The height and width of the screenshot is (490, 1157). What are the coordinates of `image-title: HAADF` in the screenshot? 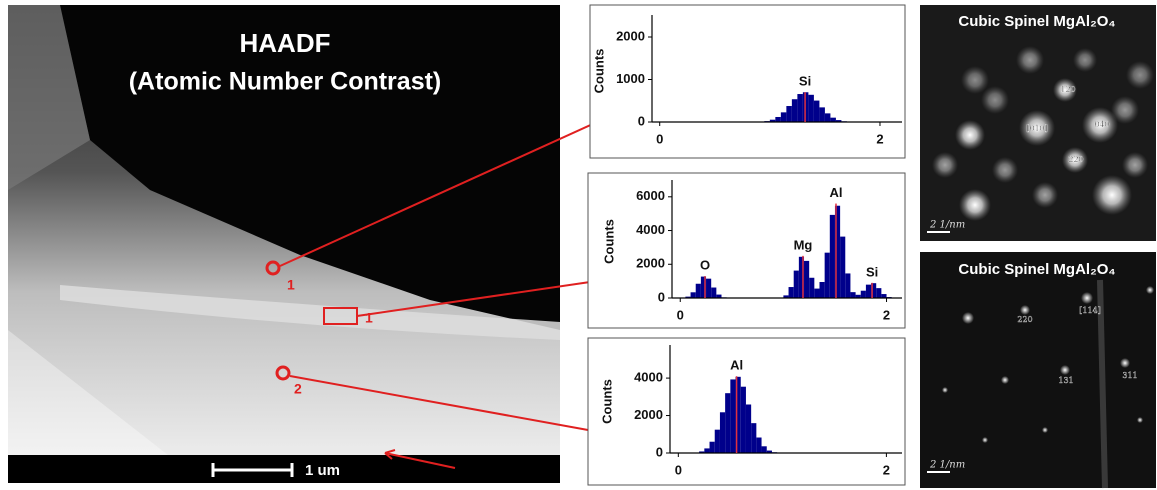 It's located at (285, 43).